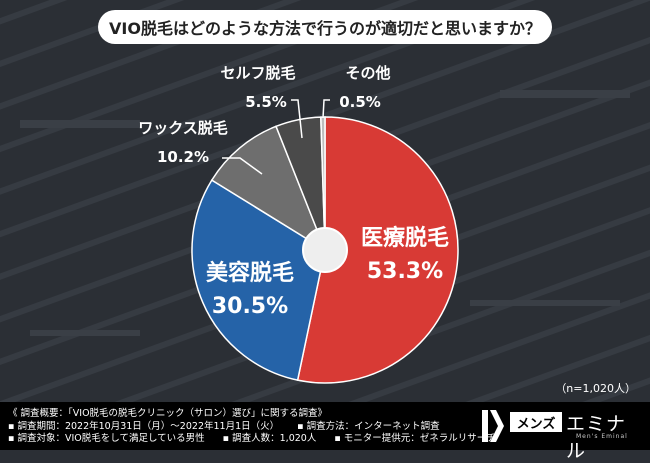  What do you see at coordinates (325, 250) in the screenshot?
I see `donut-hole` at bounding box center [325, 250].